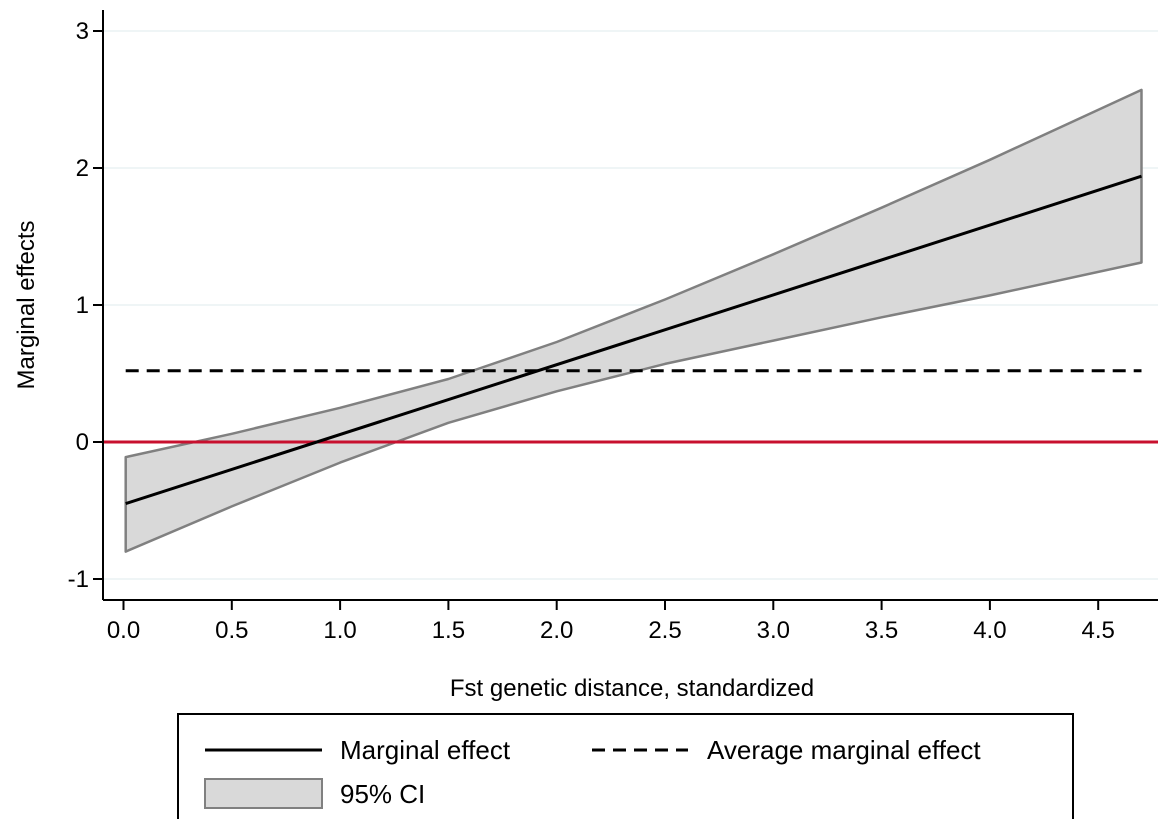 The height and width of the screenshot is (819, 1158). I want to click on x-tick-label: 2.5, so click(664, 630).